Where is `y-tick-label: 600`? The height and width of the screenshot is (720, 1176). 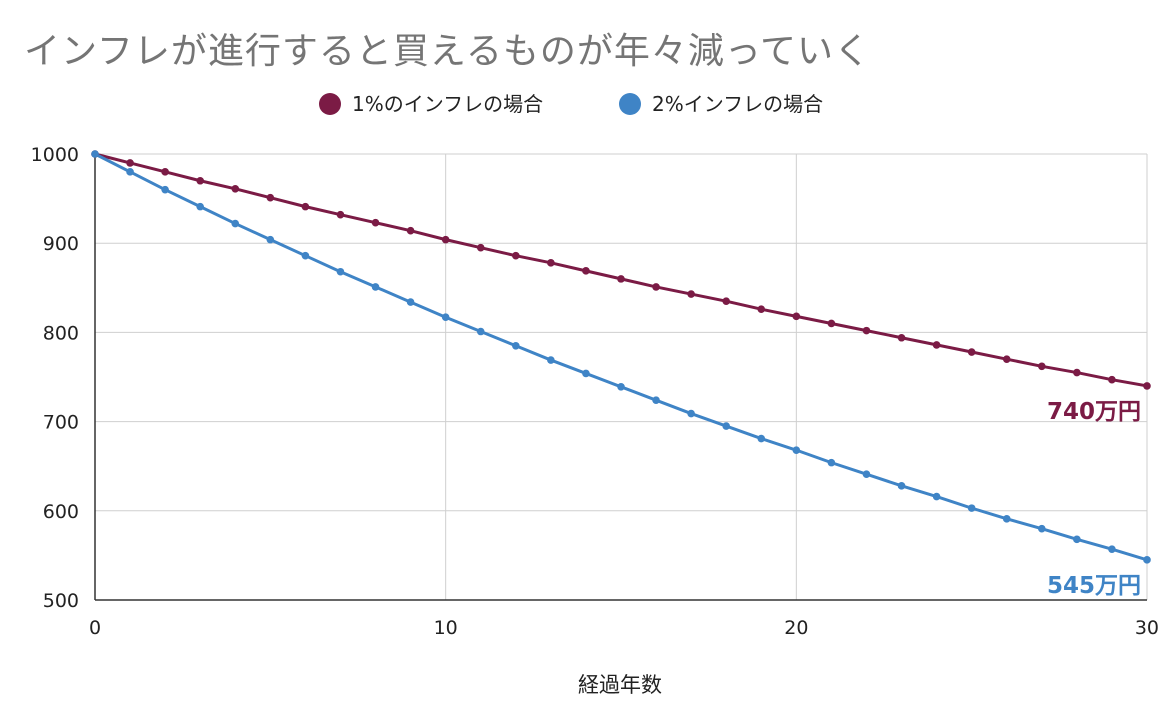
y-tick-label: 600 is located at coordinates (61, 512).